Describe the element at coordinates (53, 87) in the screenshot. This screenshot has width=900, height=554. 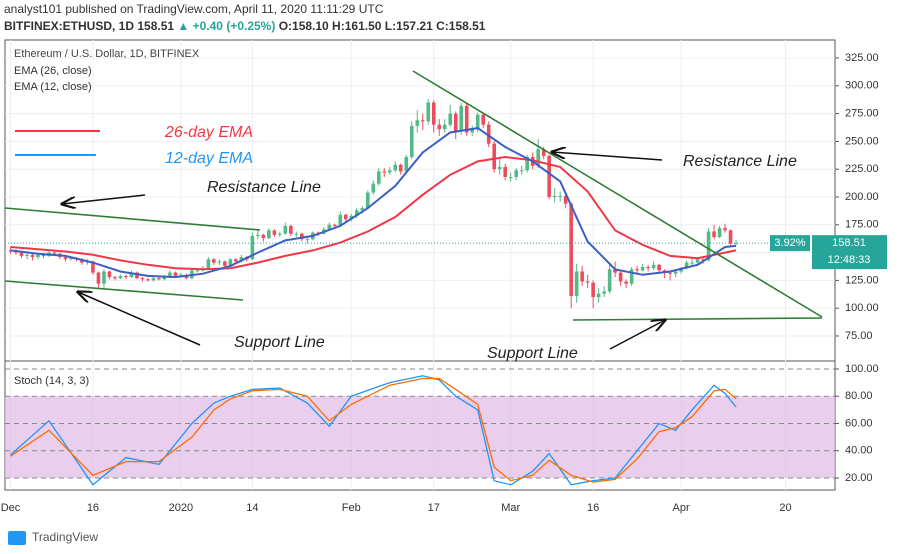
I see `legend-entry: EMA (12, close)` at that location.